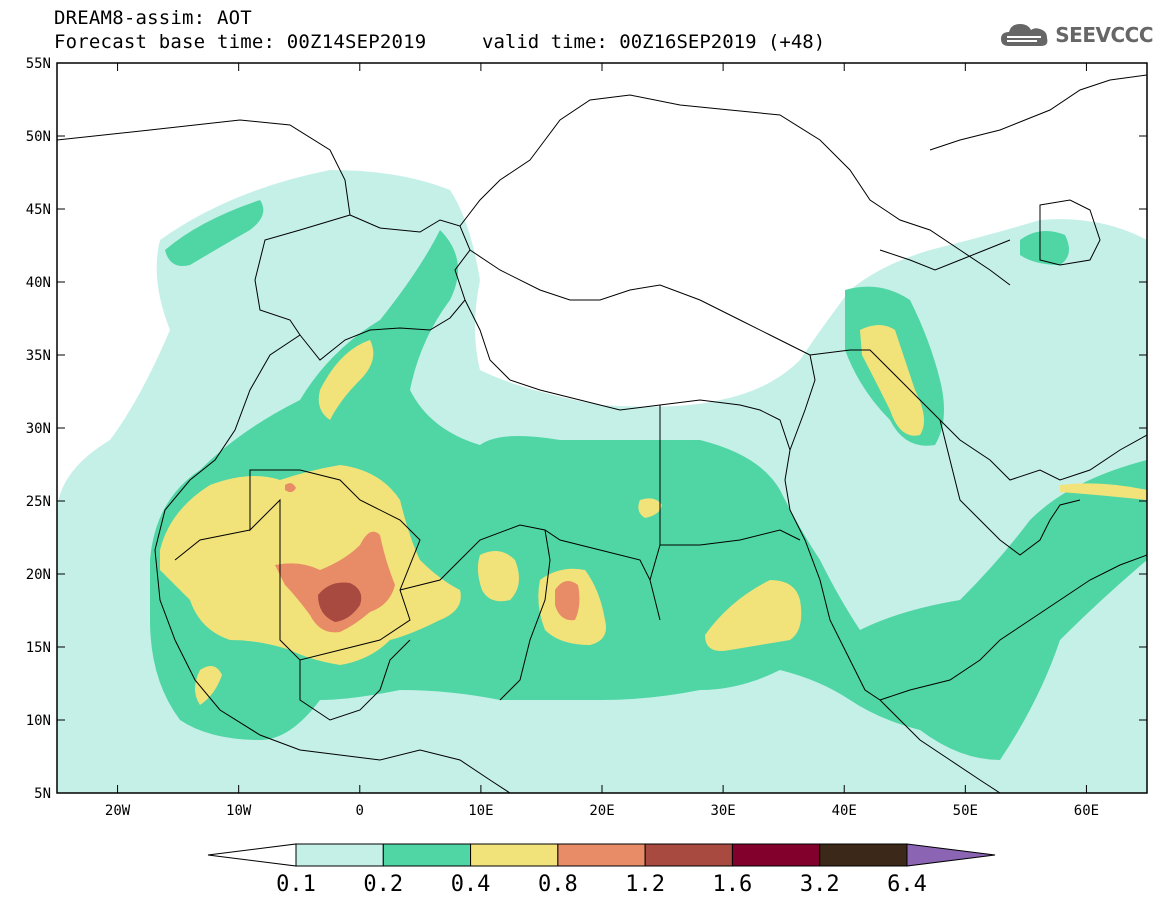 This screenshot has height=905, width=1165. Describe the element at coordinates (38, 64) in the screenshot. I see `lat-tick-label: 55N` at that location.